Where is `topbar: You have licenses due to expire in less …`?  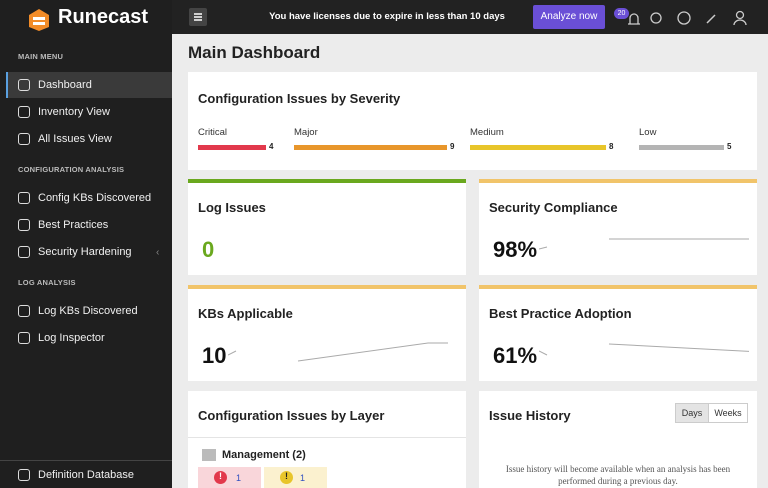 topbar: You have licenses due to expire in less … is located at coordinates (470, 17).